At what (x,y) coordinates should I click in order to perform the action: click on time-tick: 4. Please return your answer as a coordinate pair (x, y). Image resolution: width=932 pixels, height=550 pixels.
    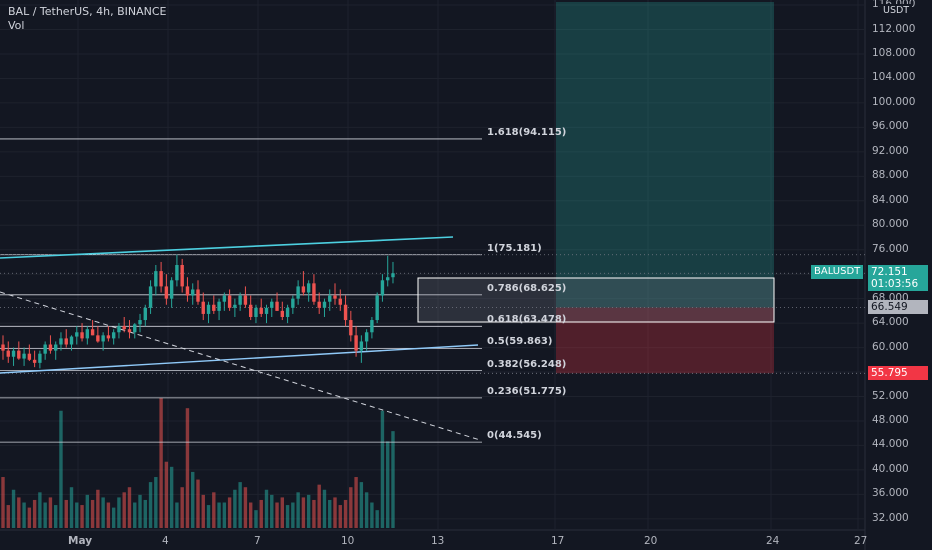
    Looking at the image, I should click on (165, 541).